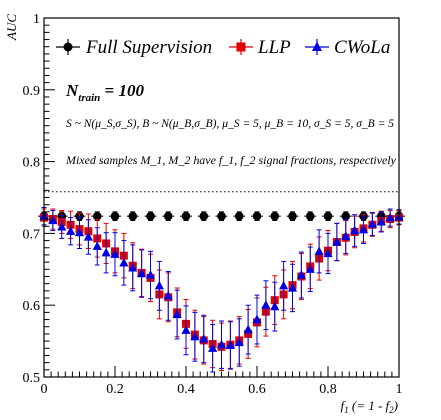  What do you see at coordinates (395, 405) in the screenshot?
I see `x-axis-title-end: )` at bounding box center [395, 405].